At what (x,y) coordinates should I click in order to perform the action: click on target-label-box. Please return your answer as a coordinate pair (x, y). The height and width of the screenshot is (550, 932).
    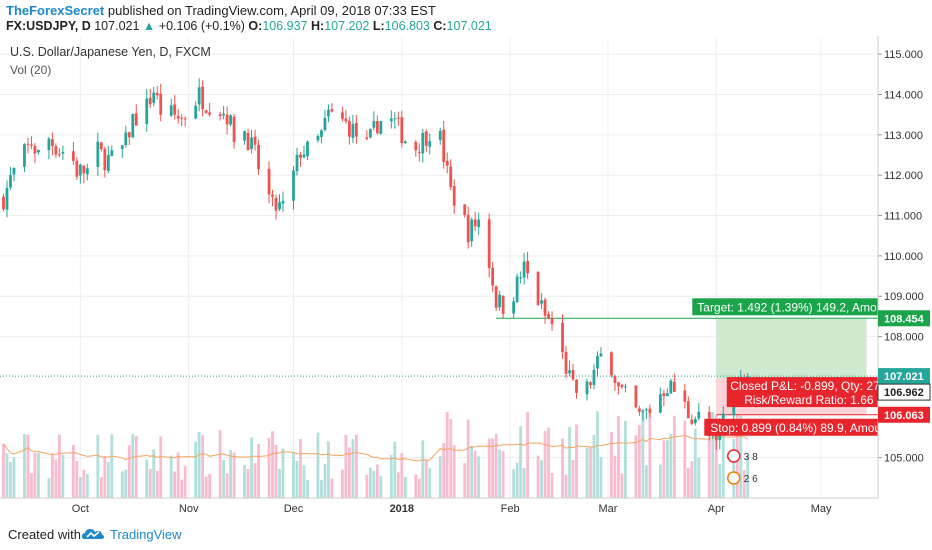
    Looking at the image, I should click on (785, 307).